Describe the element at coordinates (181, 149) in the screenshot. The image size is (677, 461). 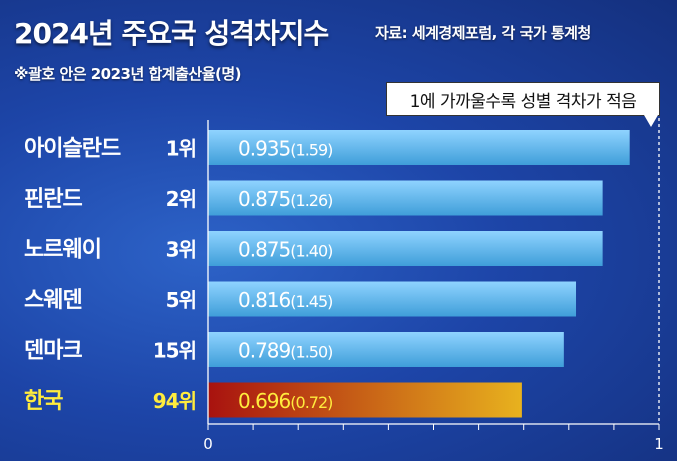
I see `rank-label: 1위` at that location.